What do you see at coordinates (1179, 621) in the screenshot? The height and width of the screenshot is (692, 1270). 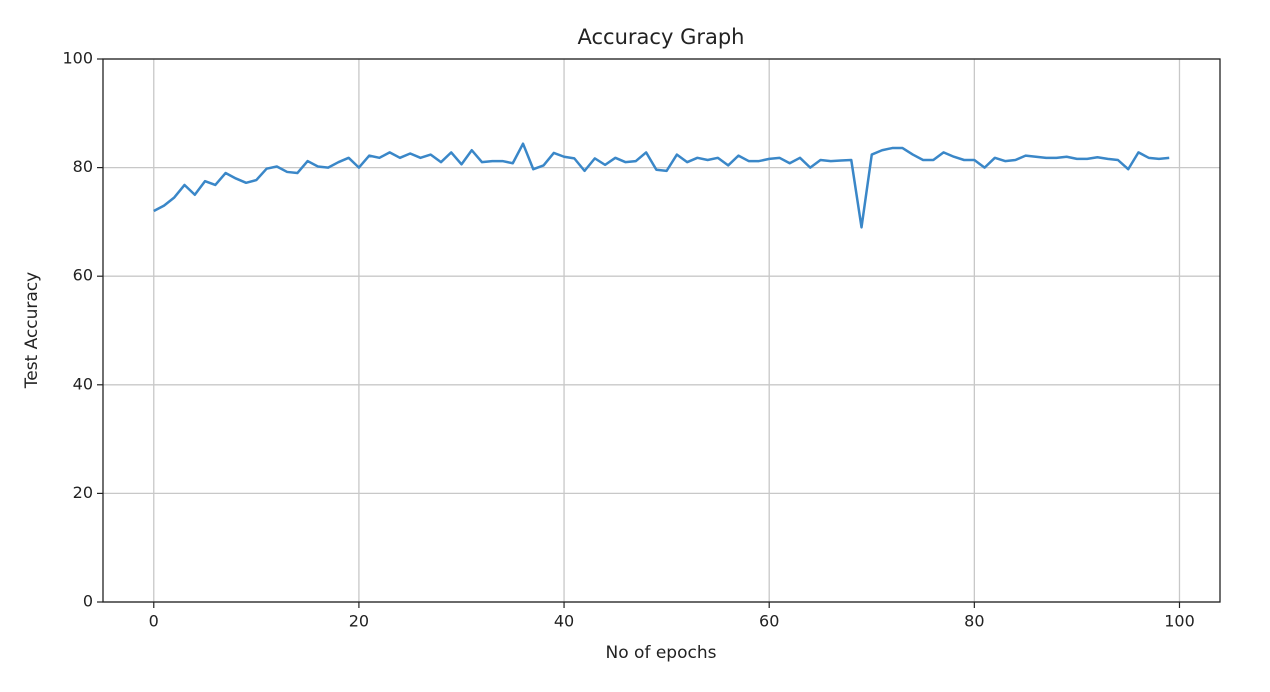 I see `x-tick-label: 100` at bounding box center [1179, 621].